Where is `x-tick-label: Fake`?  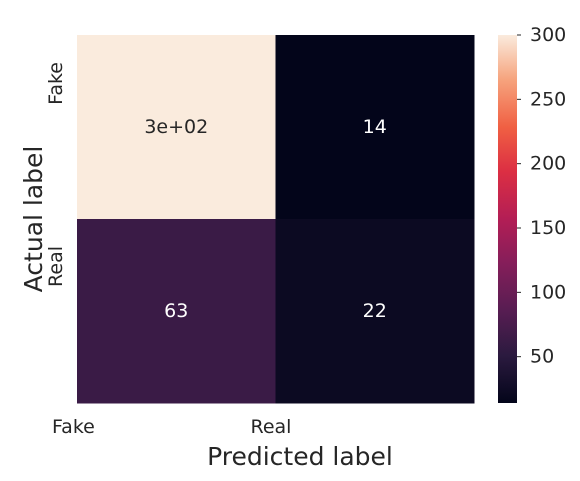 x-tick-label: Fake is located at coordinates (73, 427).